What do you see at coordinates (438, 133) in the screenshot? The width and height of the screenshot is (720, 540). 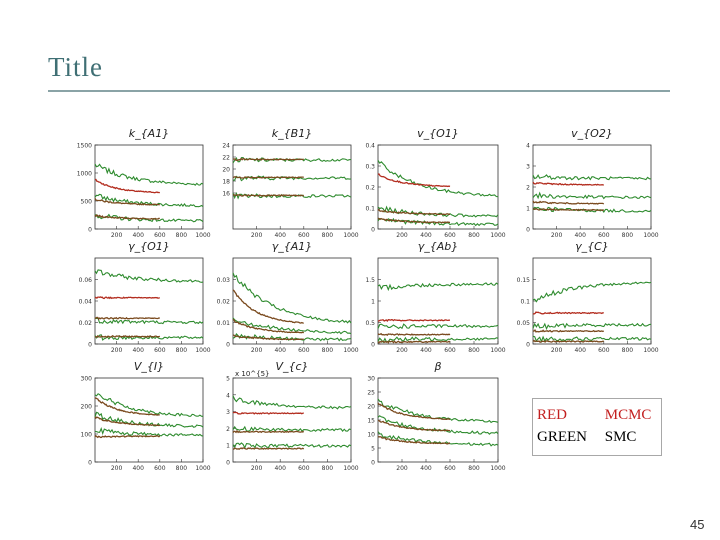 I see `panel-title: v_{O1}` at bounding box center [438, 133].